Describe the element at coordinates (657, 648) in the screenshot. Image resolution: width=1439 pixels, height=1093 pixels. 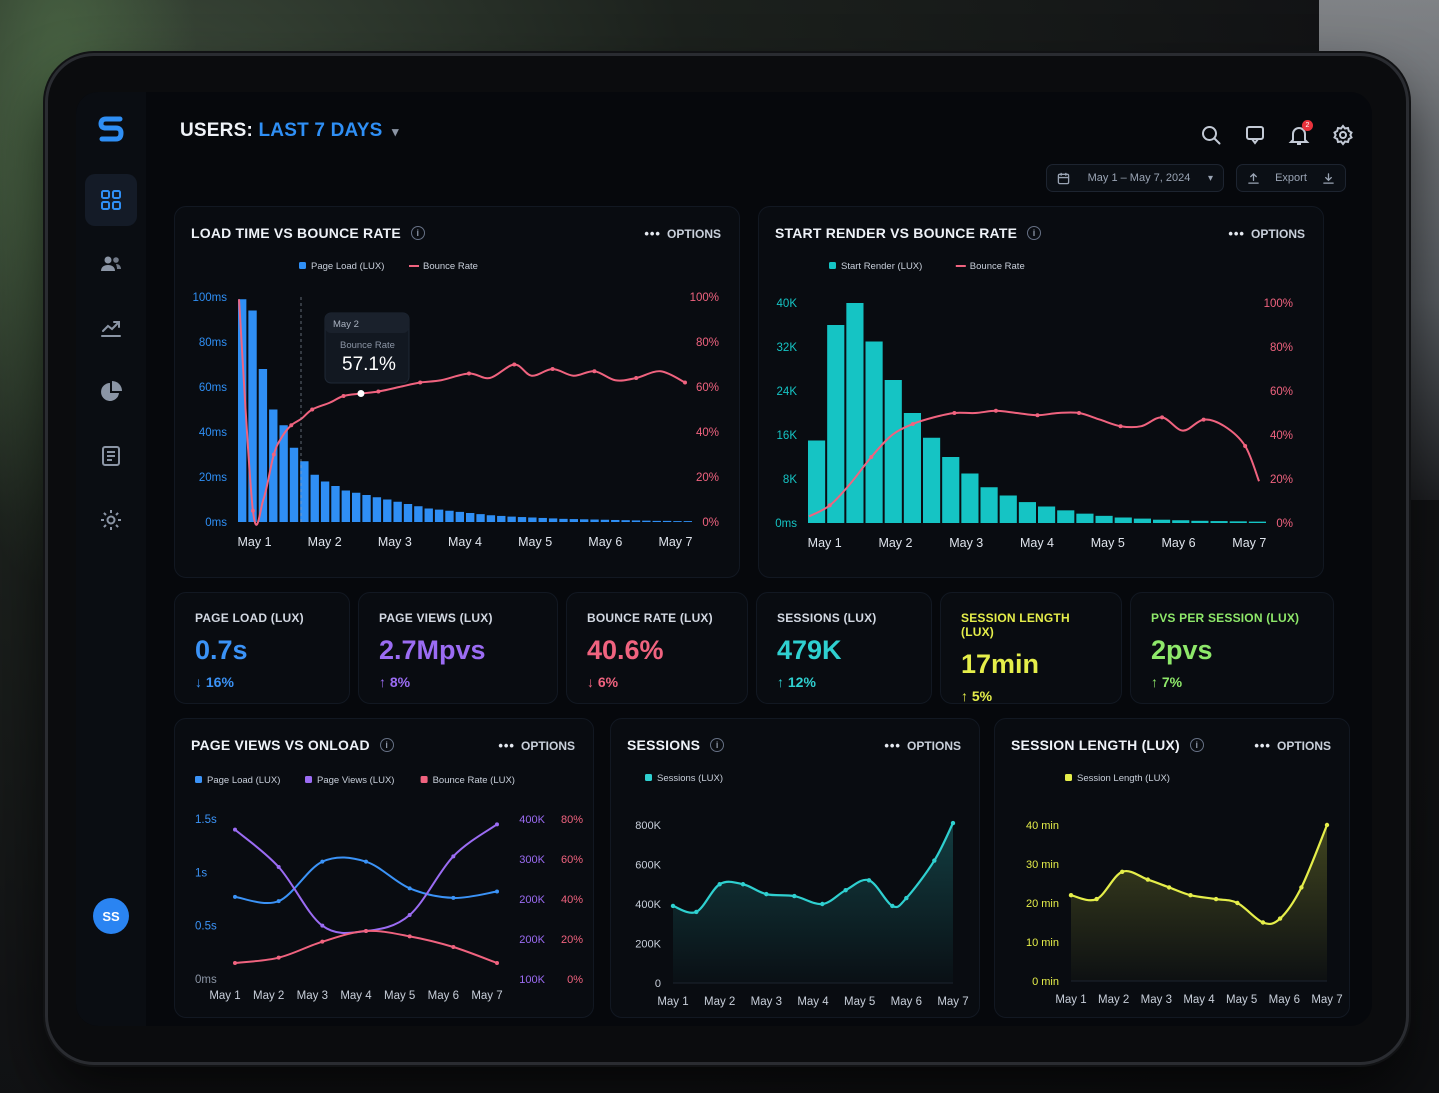
I see `kpi-card: BOUNCE RATE (LUX) 40.6% ↓ 6%` at that location.